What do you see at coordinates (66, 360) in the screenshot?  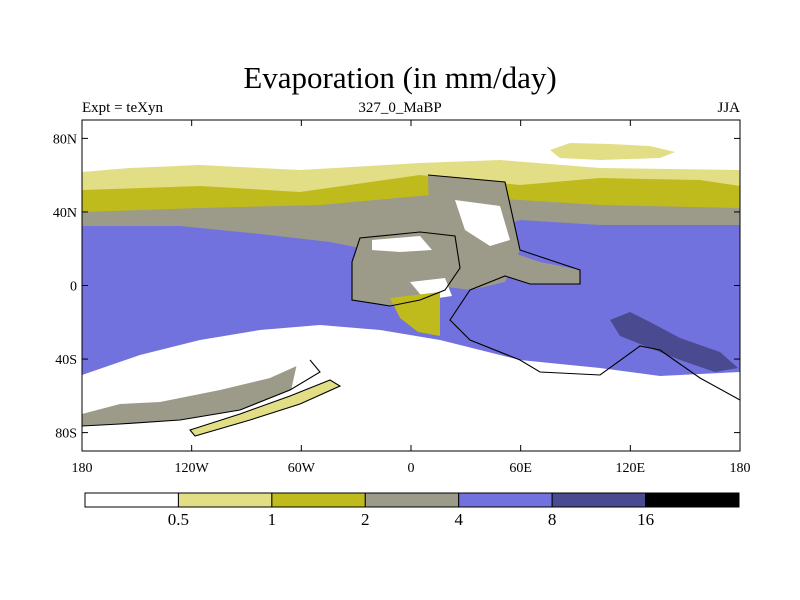 I see `lat-tick-label: 40S` at bounding box center [66, 360].